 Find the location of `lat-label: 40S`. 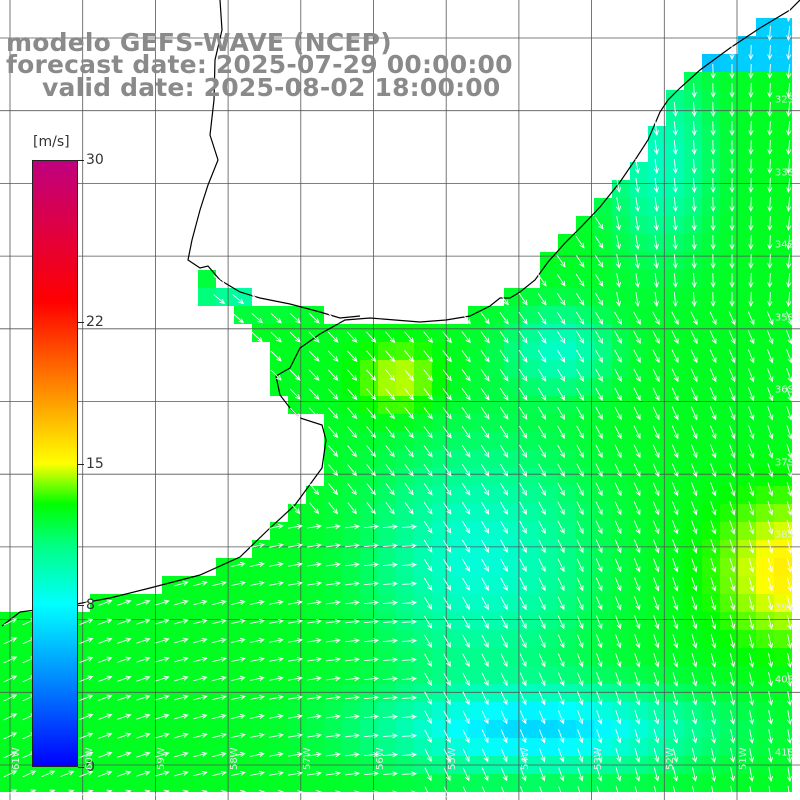

lat-label: 40S is located at coordinates (784, 680).